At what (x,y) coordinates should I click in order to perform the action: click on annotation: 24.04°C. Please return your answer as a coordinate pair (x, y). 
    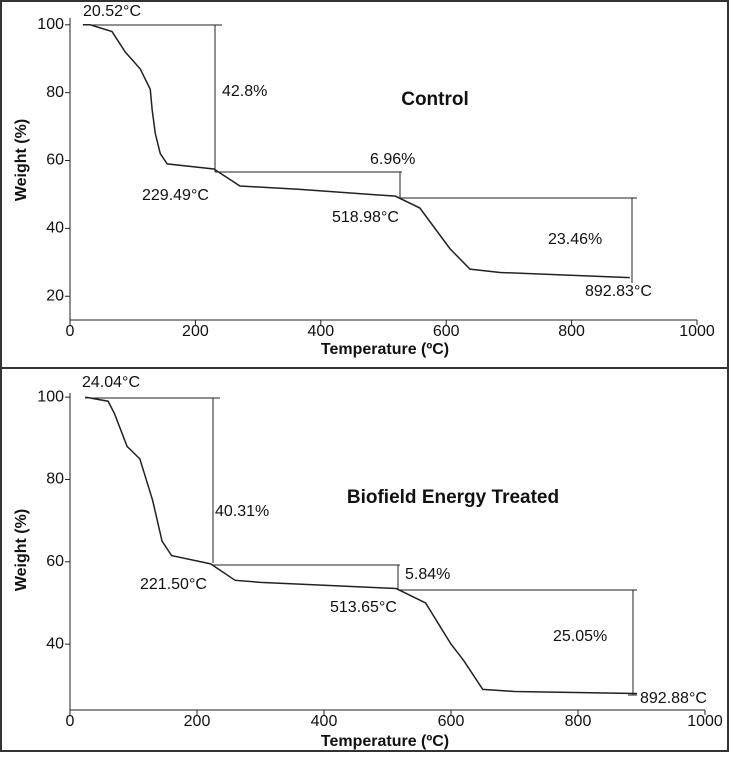
    Looking at the image, I should click on (111, 382).